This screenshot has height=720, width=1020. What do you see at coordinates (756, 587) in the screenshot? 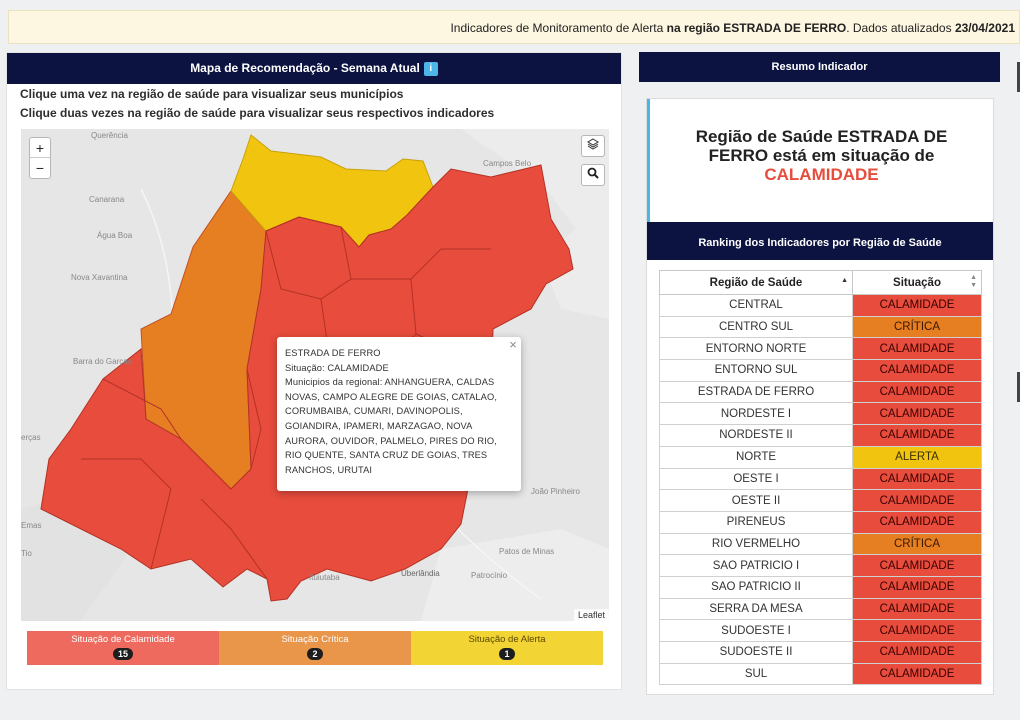
I see `row-region: SAO PATRICIO II` at bounding box center [756, 587].